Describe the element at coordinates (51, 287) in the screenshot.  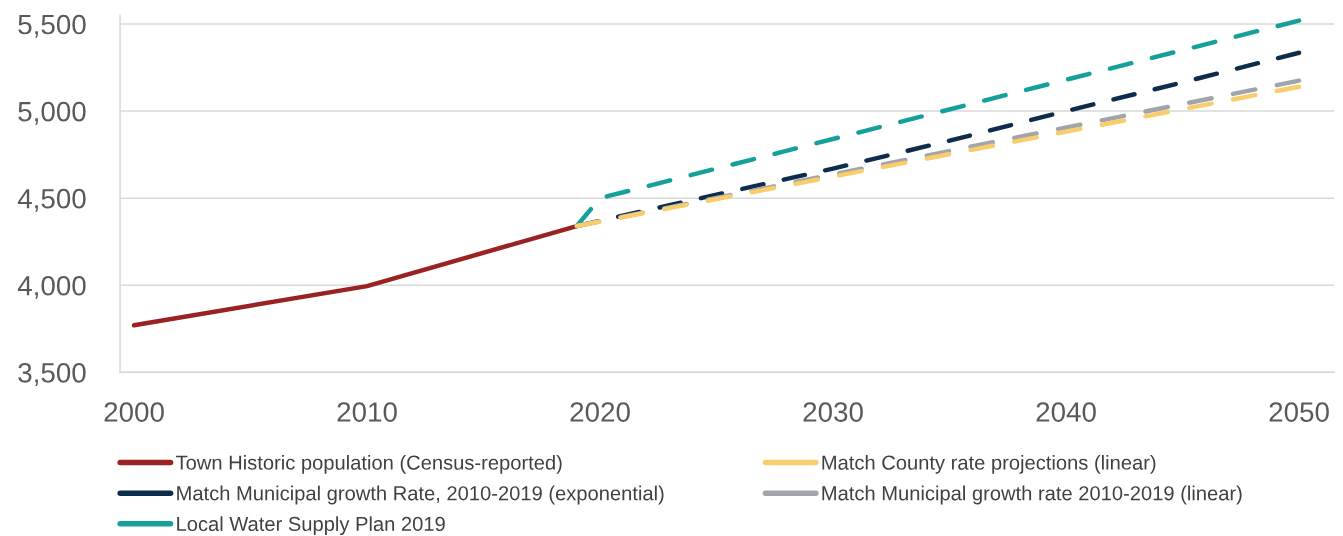
I see `y-tick-label: 4,000` at that location.